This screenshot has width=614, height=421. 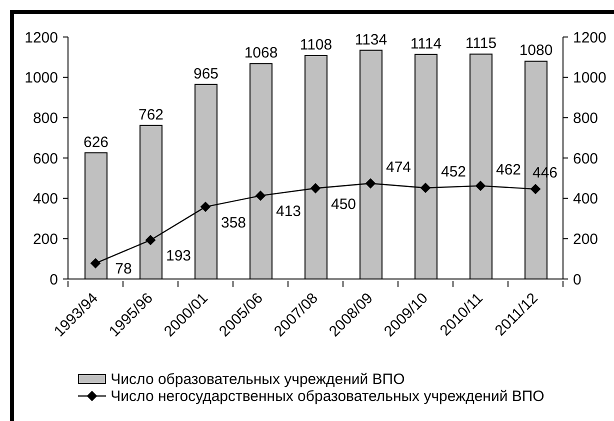 What do you see at coordinates (371, 39) in the screenshot?
I see `data-label: 1134` at bounding box center [371, 39].